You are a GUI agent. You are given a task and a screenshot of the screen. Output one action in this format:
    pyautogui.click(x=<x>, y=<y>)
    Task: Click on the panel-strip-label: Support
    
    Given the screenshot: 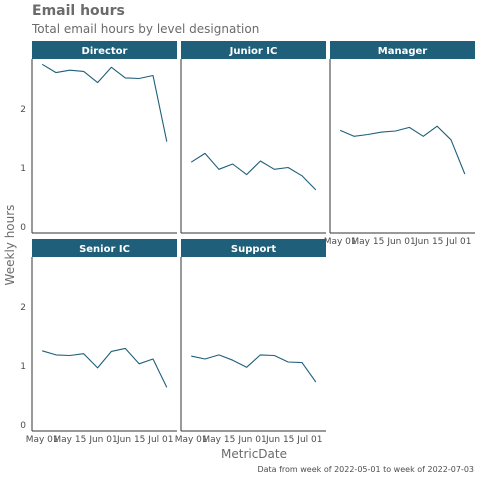 What is the action you would take?
    pyautogui.click(x=253, y=249)
    